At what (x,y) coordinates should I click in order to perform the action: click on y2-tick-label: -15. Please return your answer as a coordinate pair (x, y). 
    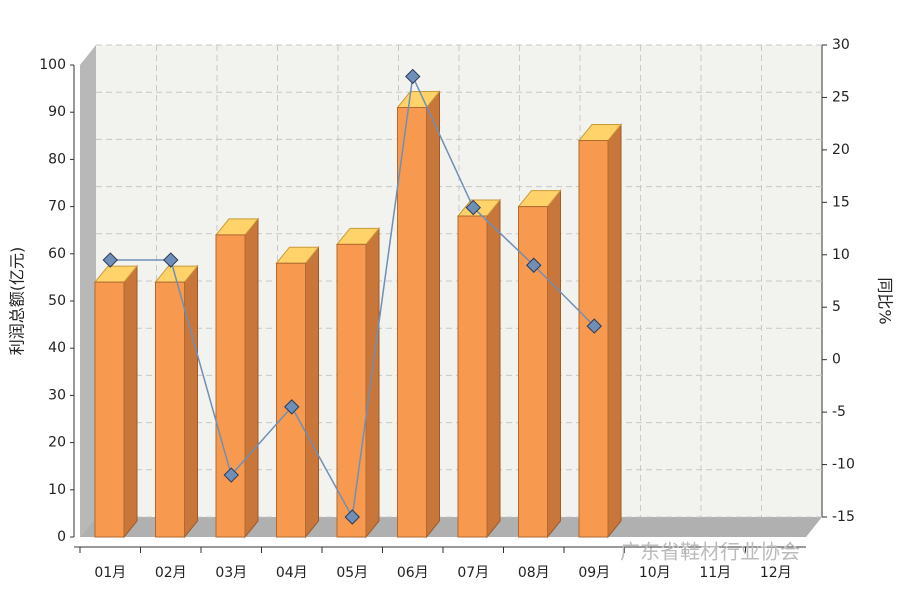
    Looking at the image, I should click on (843, 517).